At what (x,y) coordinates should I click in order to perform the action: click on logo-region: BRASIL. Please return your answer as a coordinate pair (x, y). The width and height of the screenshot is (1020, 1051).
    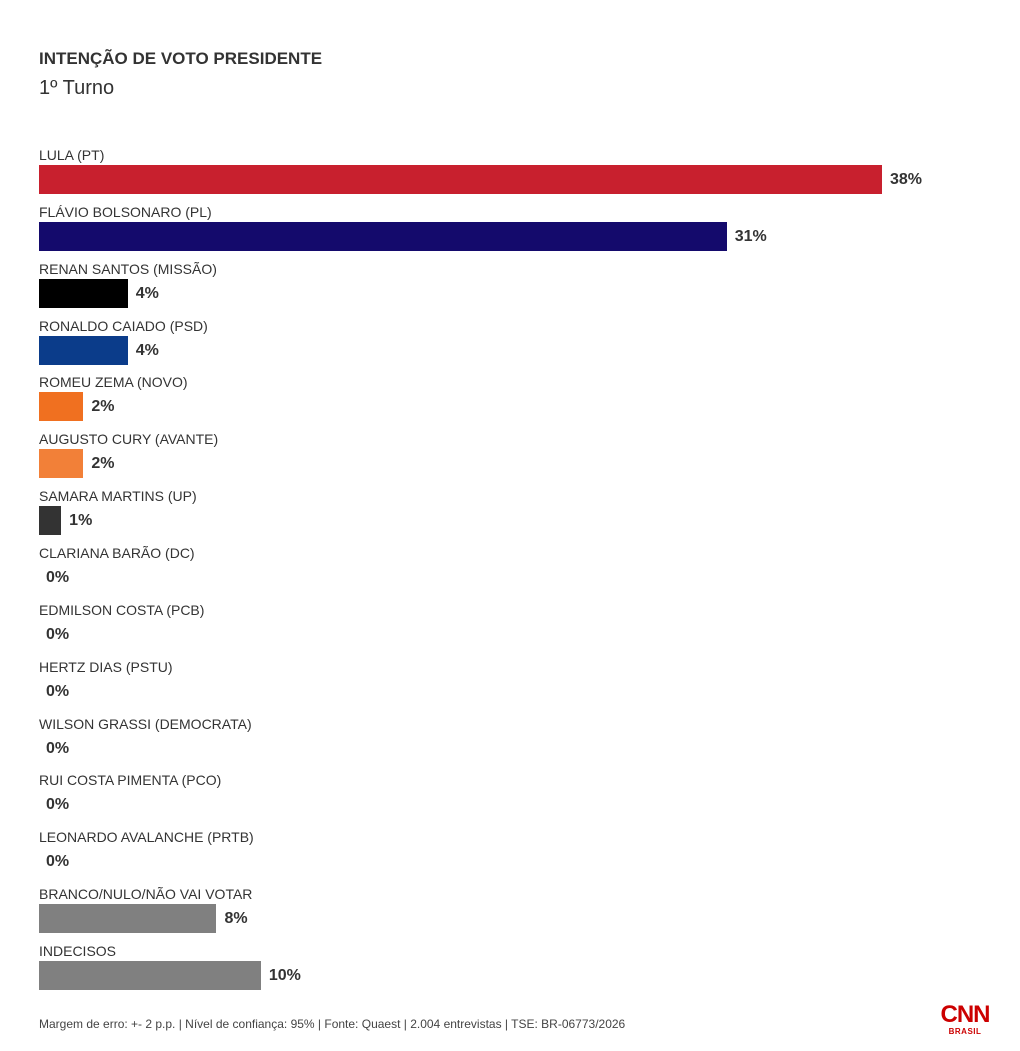
    Looking at the image, I should click on (965, 1031).